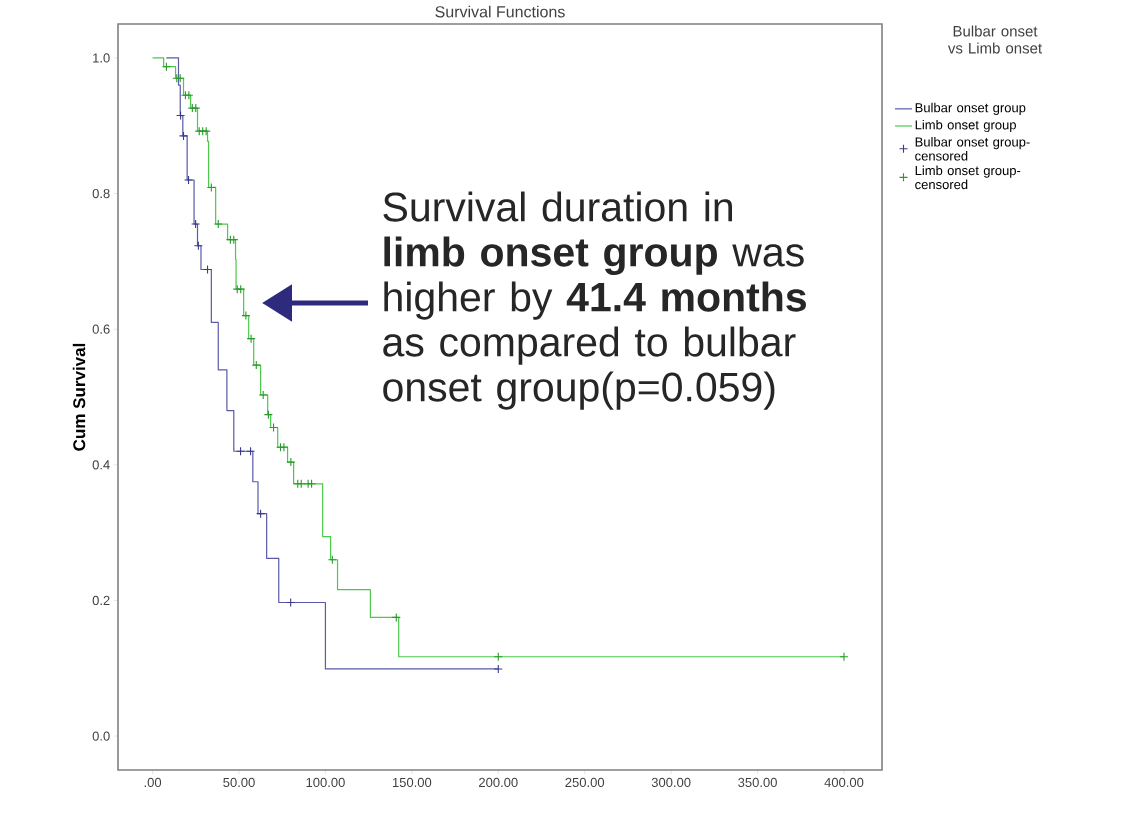 This screenshot has width=1127, height=814. Describe the element at coordinates (585, 782) in the screenshot. I see `x-tick-label: 250.00` at that location.